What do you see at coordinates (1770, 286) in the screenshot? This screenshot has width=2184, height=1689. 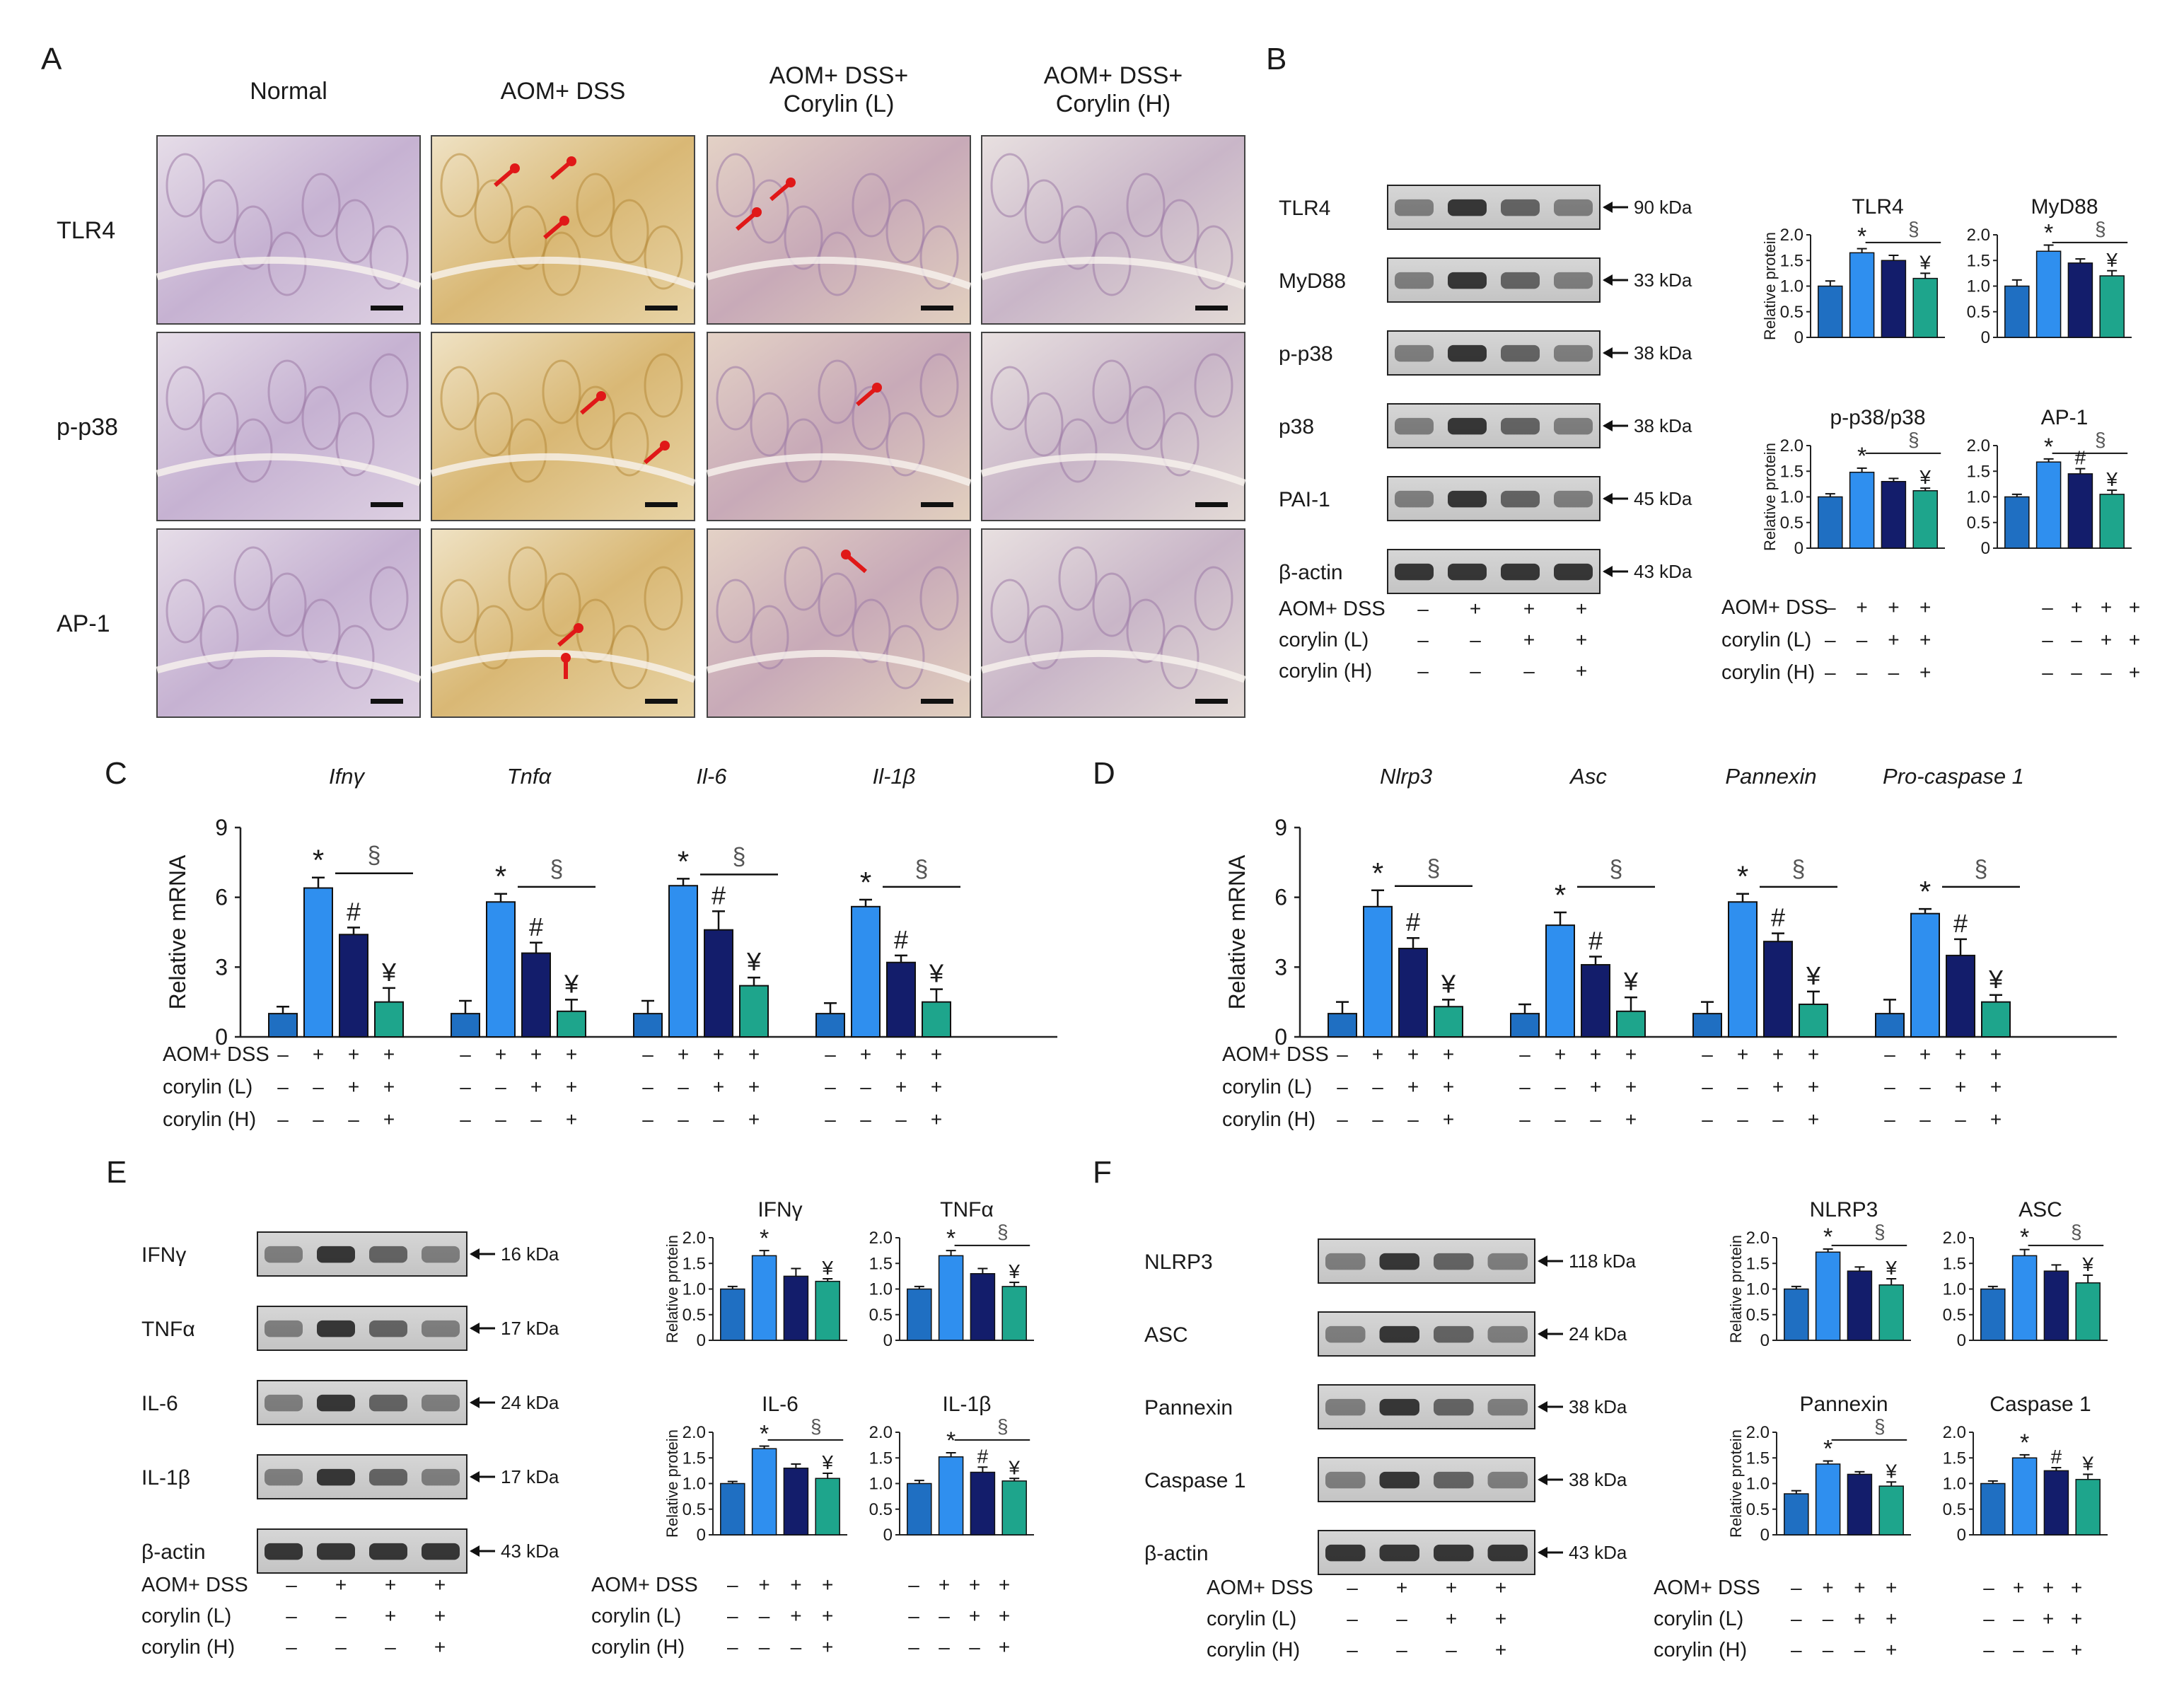 I see `y-axis-label: Relative protein` at bounding box center [1770, 286].